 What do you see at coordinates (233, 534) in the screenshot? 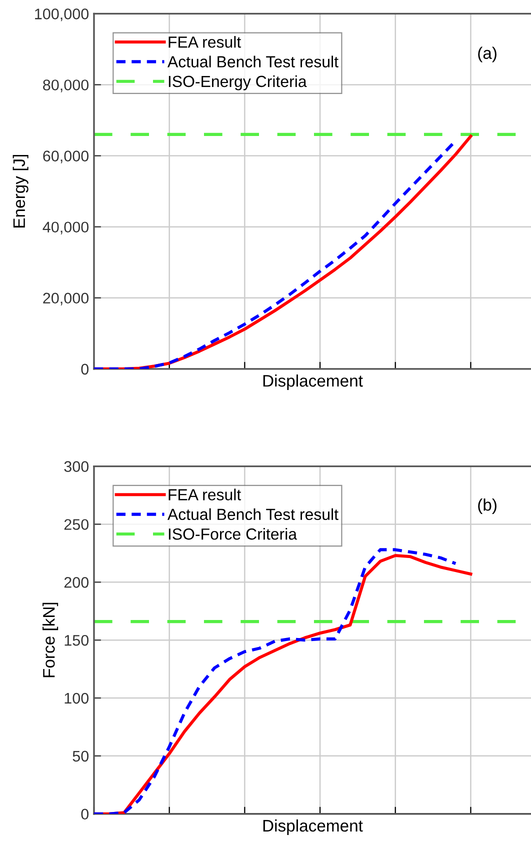
I see `legend-label: ISO-Force Criteria` at bounding box center [233, 534].